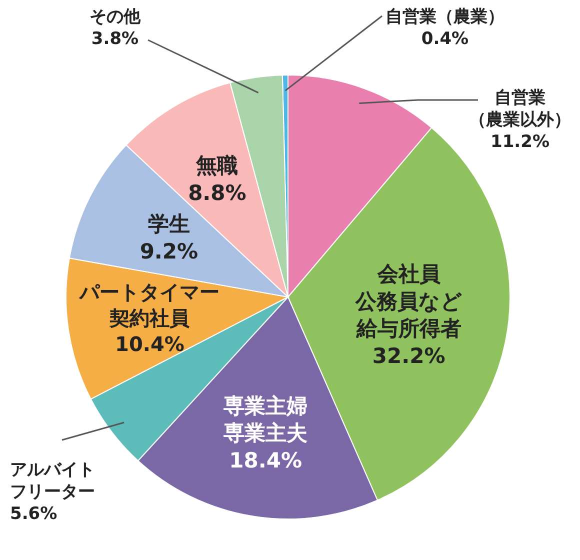 Image resolution: width=580 pixels, height=560 pixels. I want to click on slice-label: 学生, so click(169, 224).